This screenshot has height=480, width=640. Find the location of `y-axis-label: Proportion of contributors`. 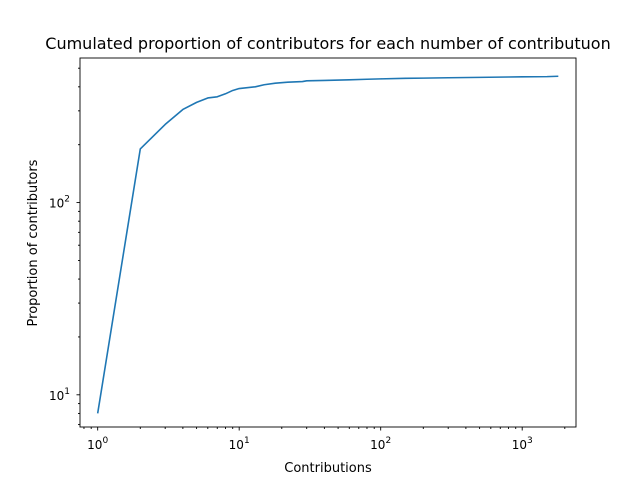

y-axis-label: Proportion of contributors is located at coordinates (33, 242).